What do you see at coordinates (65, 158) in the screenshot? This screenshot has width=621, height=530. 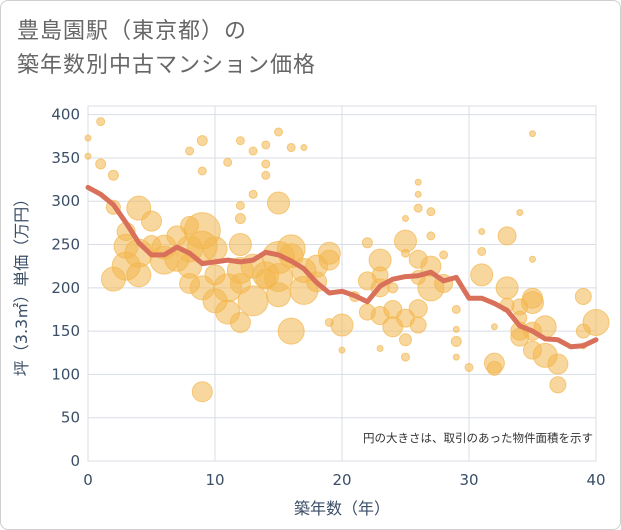 I see `y-tick-label: 350` at bounding box center [65, 158].